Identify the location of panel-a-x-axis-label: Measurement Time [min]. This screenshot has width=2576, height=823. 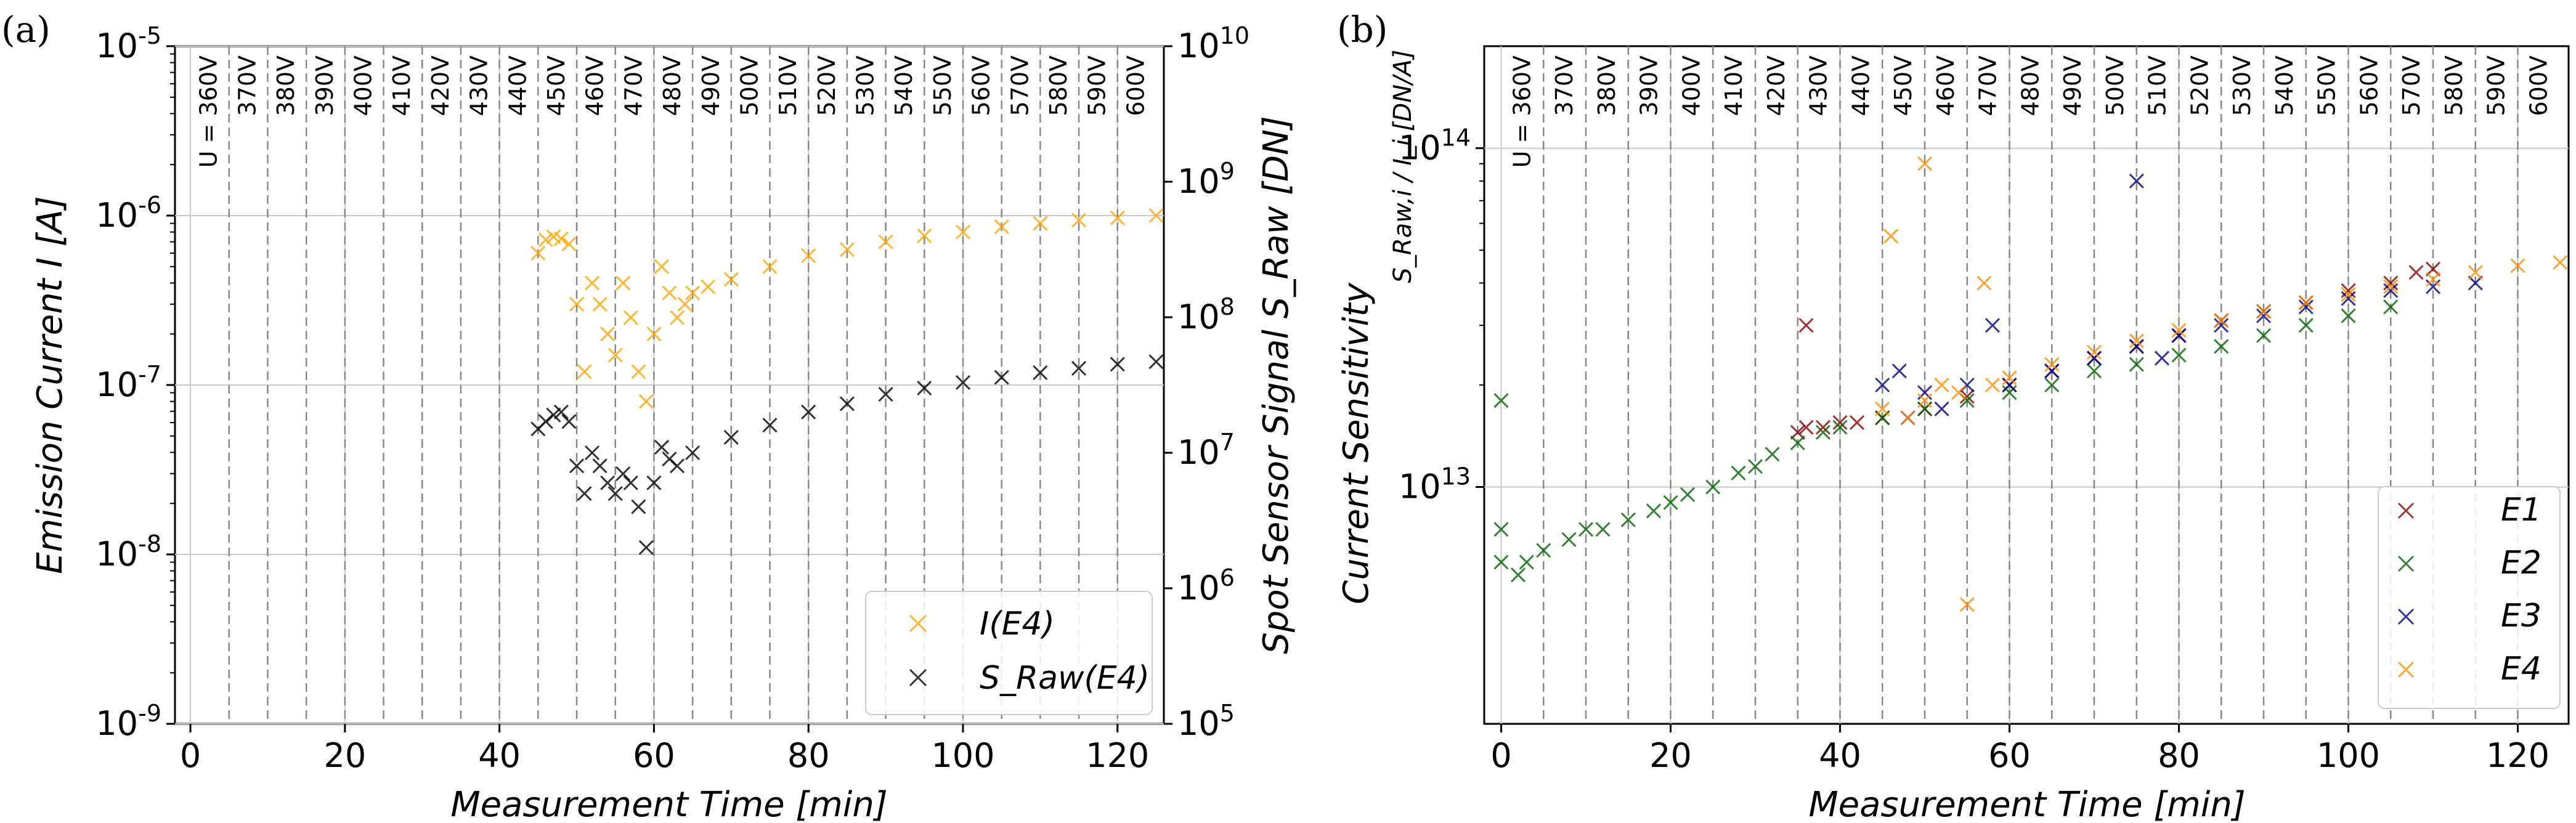
(668, 804).